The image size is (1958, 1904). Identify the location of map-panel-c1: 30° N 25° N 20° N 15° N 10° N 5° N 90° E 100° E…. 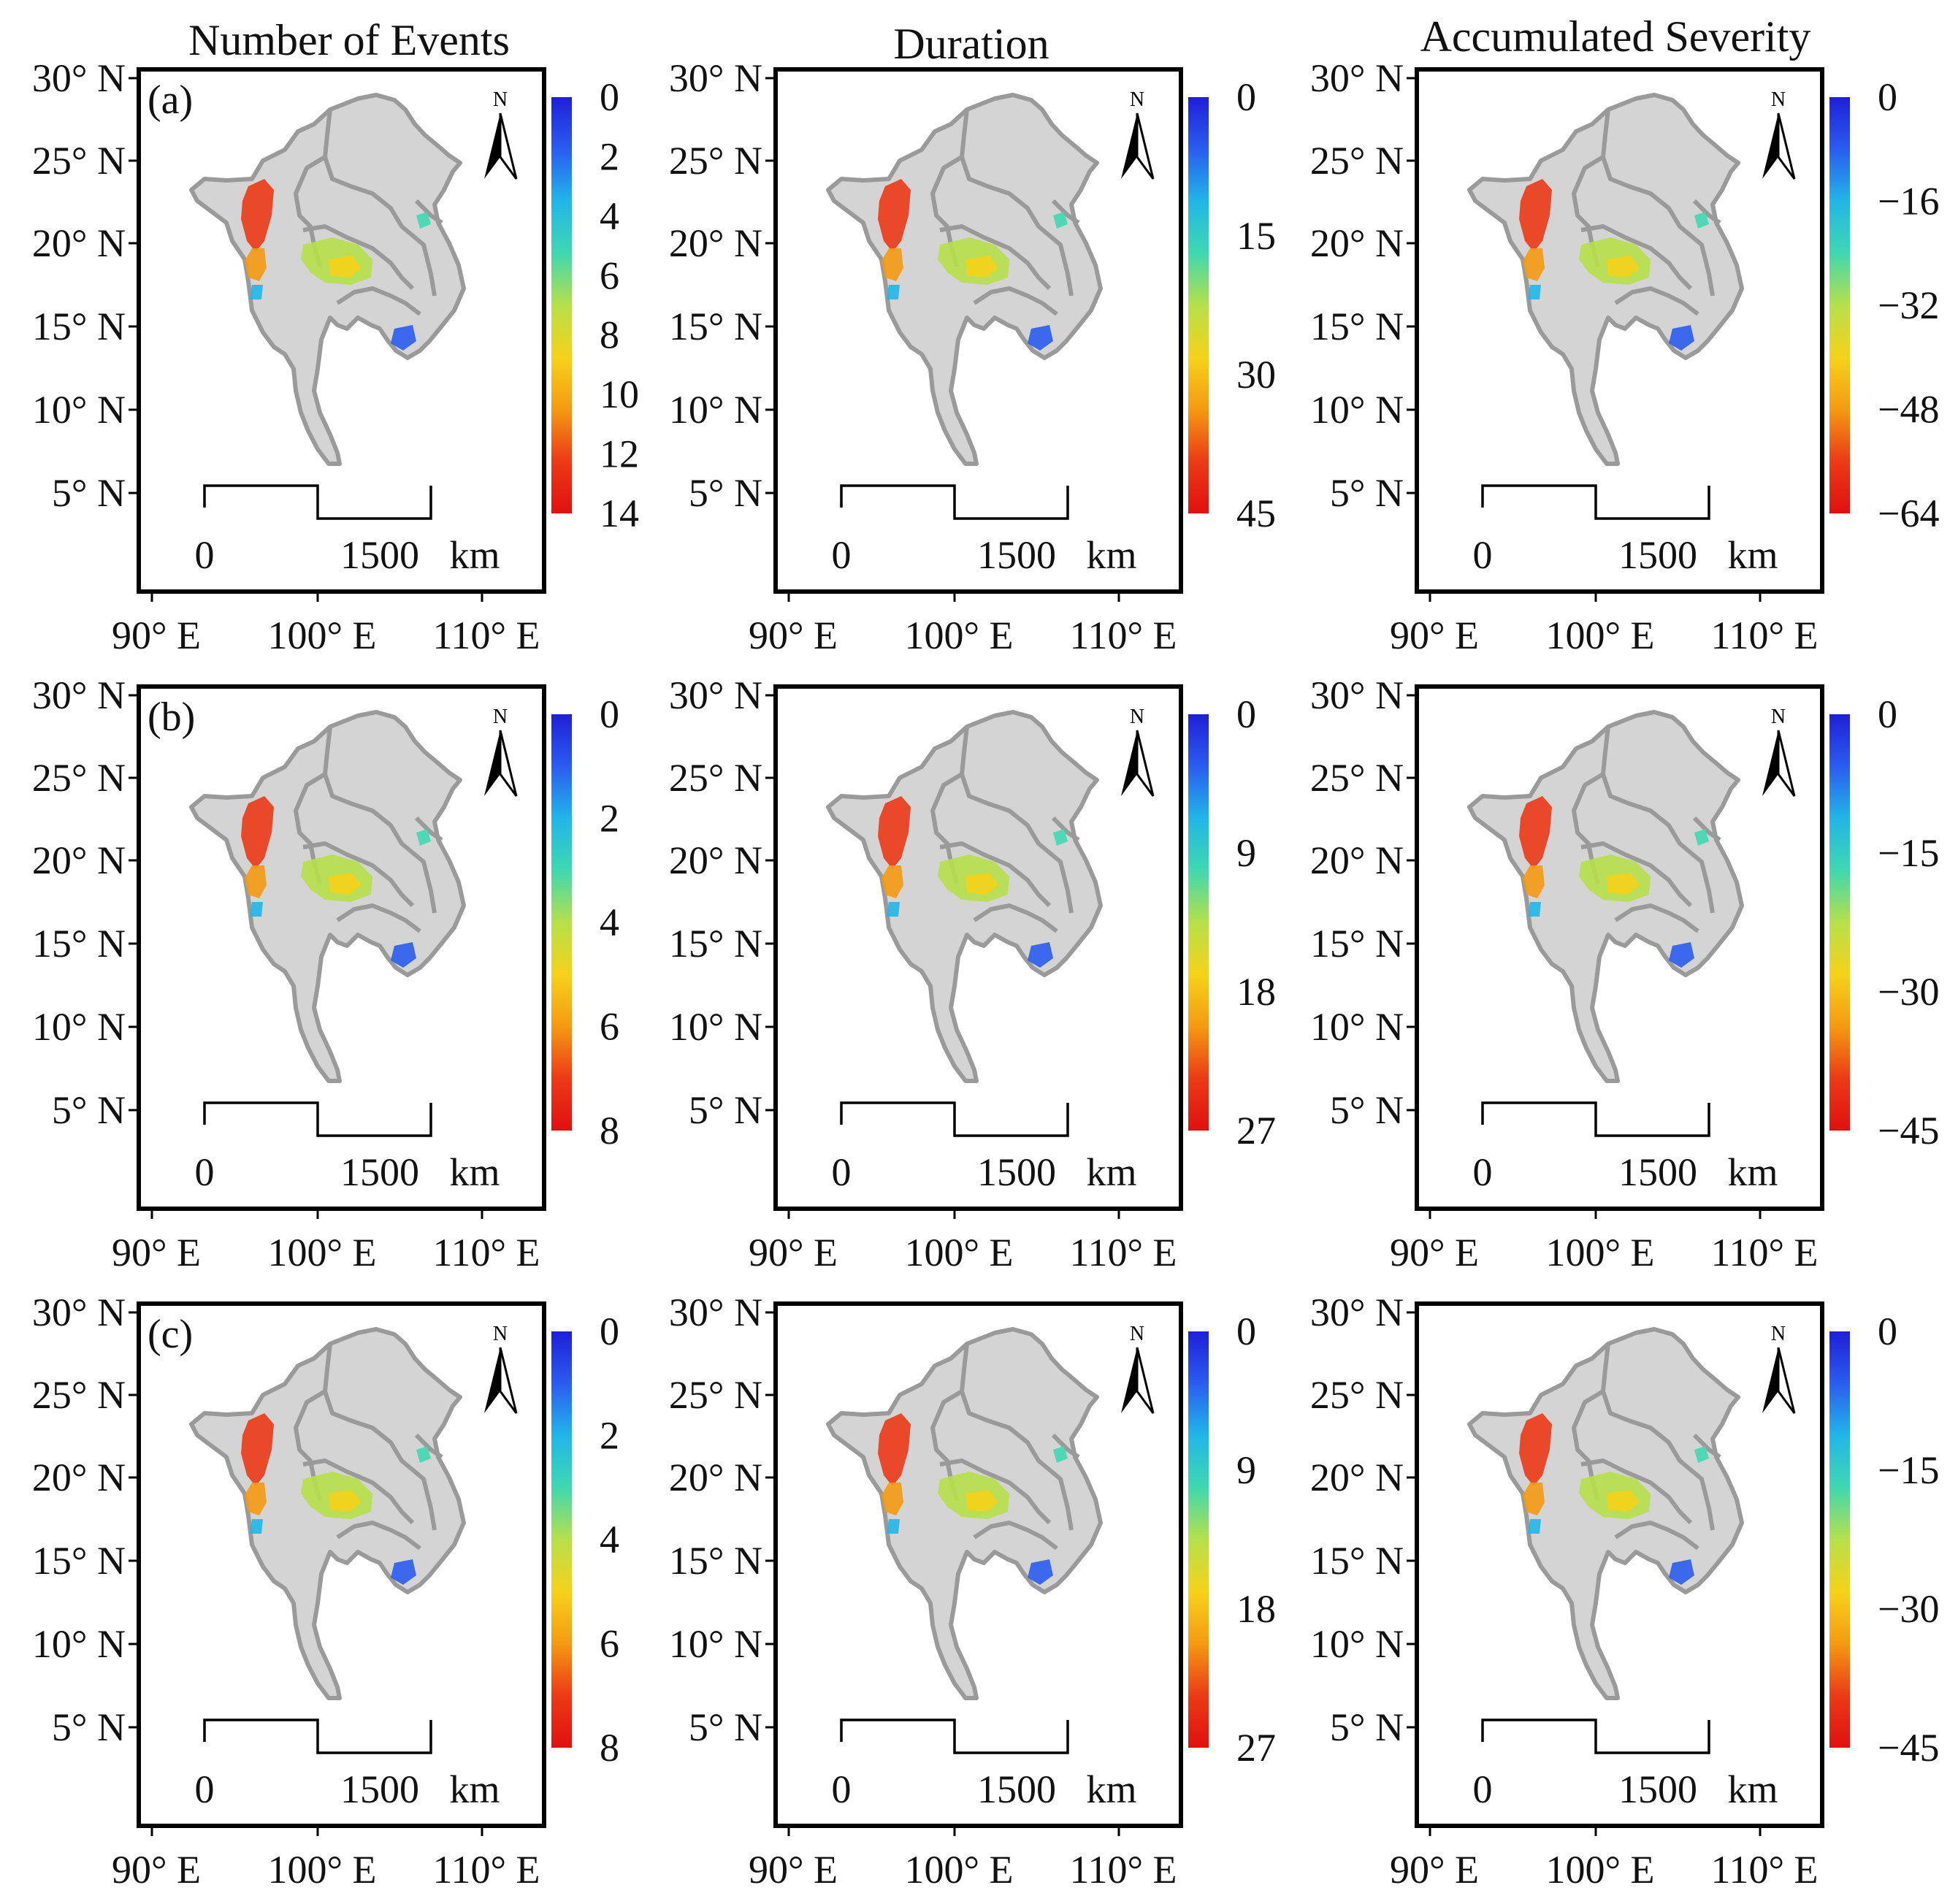
(325, 1592).